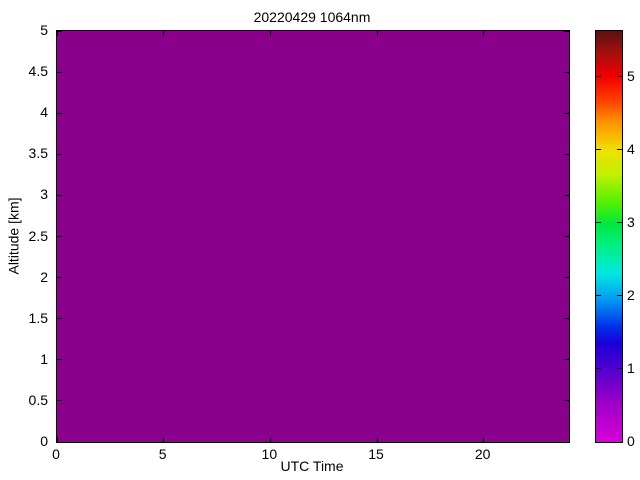  I want to click on y-tick-label: 4.5, so click(38, 71).